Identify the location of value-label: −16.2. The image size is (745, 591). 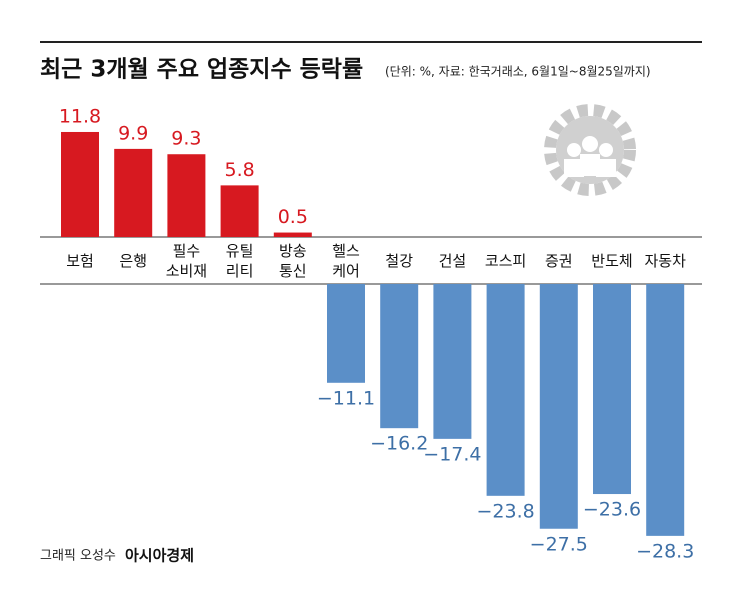
(399, 444).